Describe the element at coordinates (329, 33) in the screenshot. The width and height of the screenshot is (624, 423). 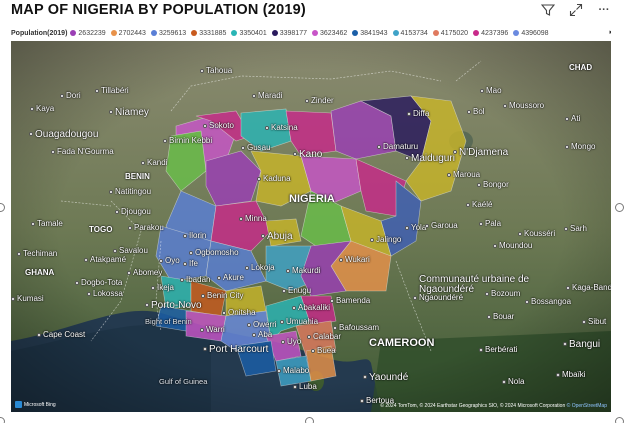
I see `legend-item: 3623462` at that location.